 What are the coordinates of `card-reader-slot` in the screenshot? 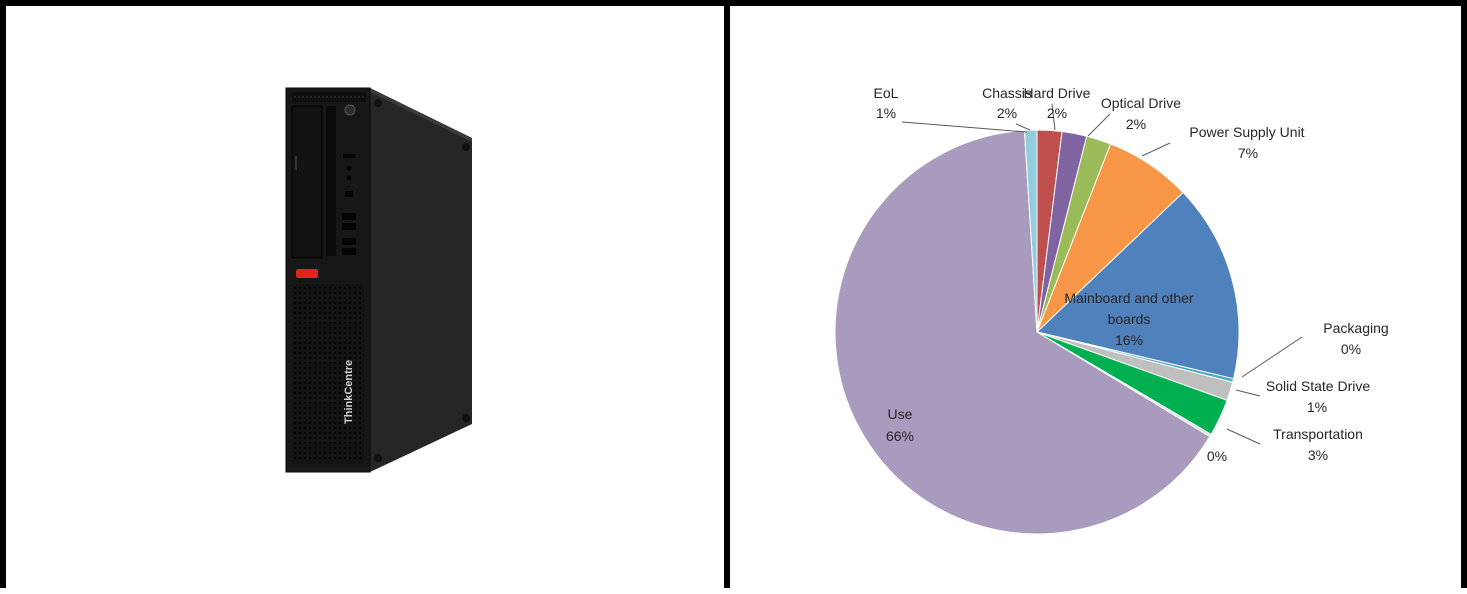 It's located at (349, 156).